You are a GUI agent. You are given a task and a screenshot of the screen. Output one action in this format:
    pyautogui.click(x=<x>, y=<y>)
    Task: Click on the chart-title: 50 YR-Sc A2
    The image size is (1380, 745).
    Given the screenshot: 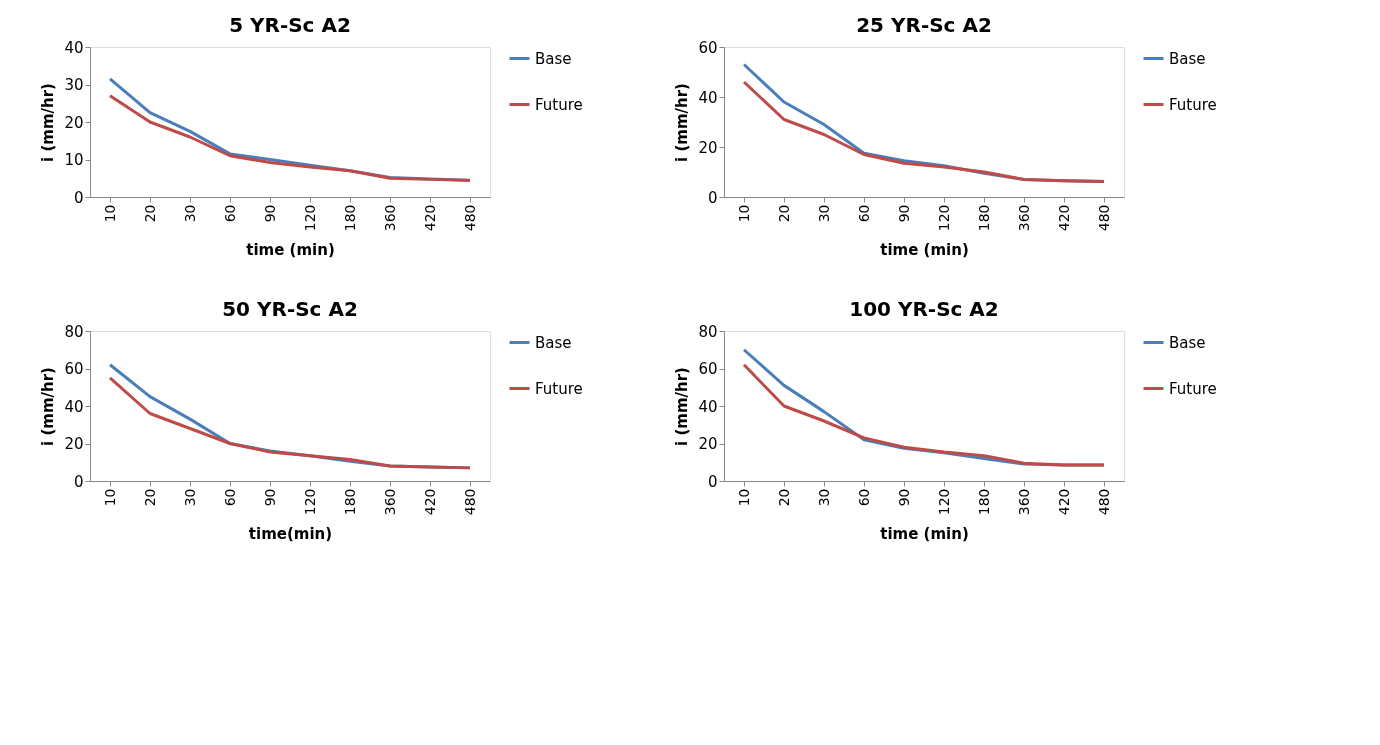 What is the action you would take?
    pyautogui.click(x=290, y=309)
    